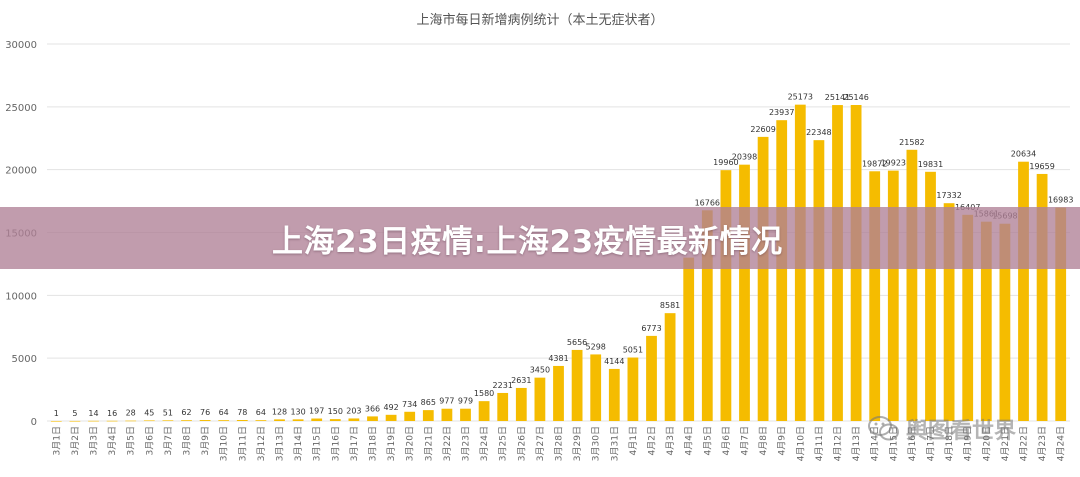 The height and width of the screenshot is (477, 1080). Describe the element at coordinates (24, 359) in the screenshot. I see `y-tick-label: 5000` at that location.